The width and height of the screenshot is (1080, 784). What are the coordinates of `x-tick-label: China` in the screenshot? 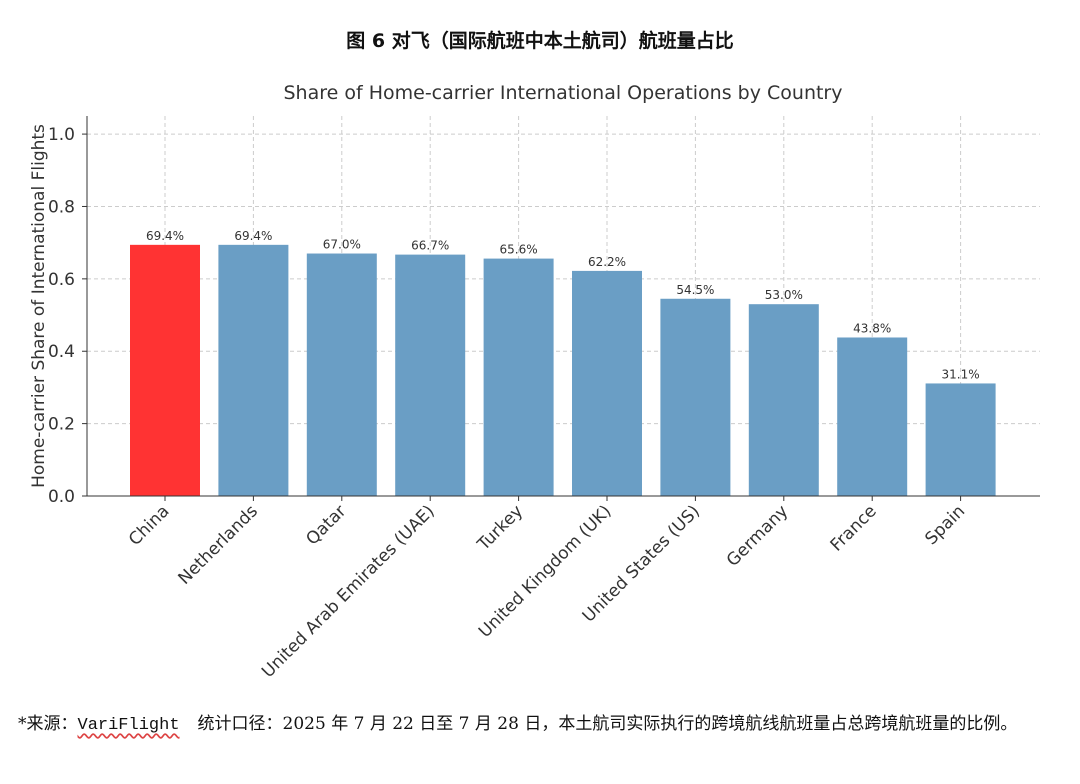 It's located at (149, 525).